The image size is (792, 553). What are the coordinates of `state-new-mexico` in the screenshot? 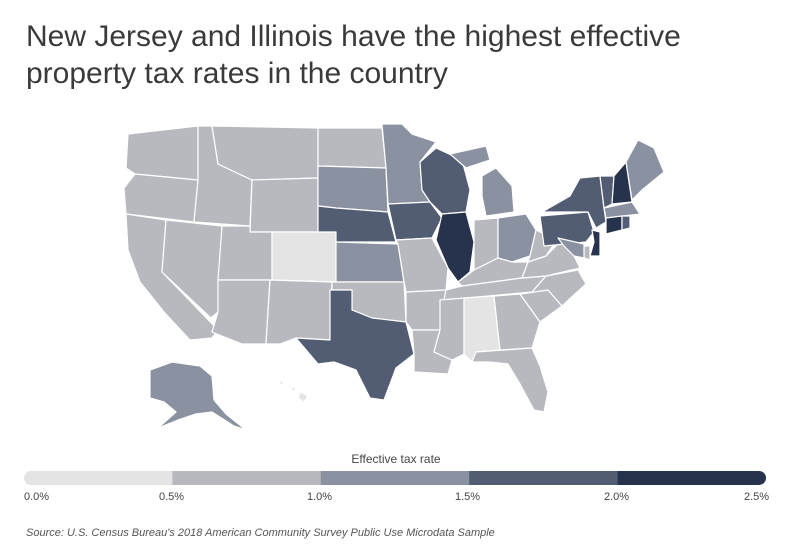 It's located at (299, 312).